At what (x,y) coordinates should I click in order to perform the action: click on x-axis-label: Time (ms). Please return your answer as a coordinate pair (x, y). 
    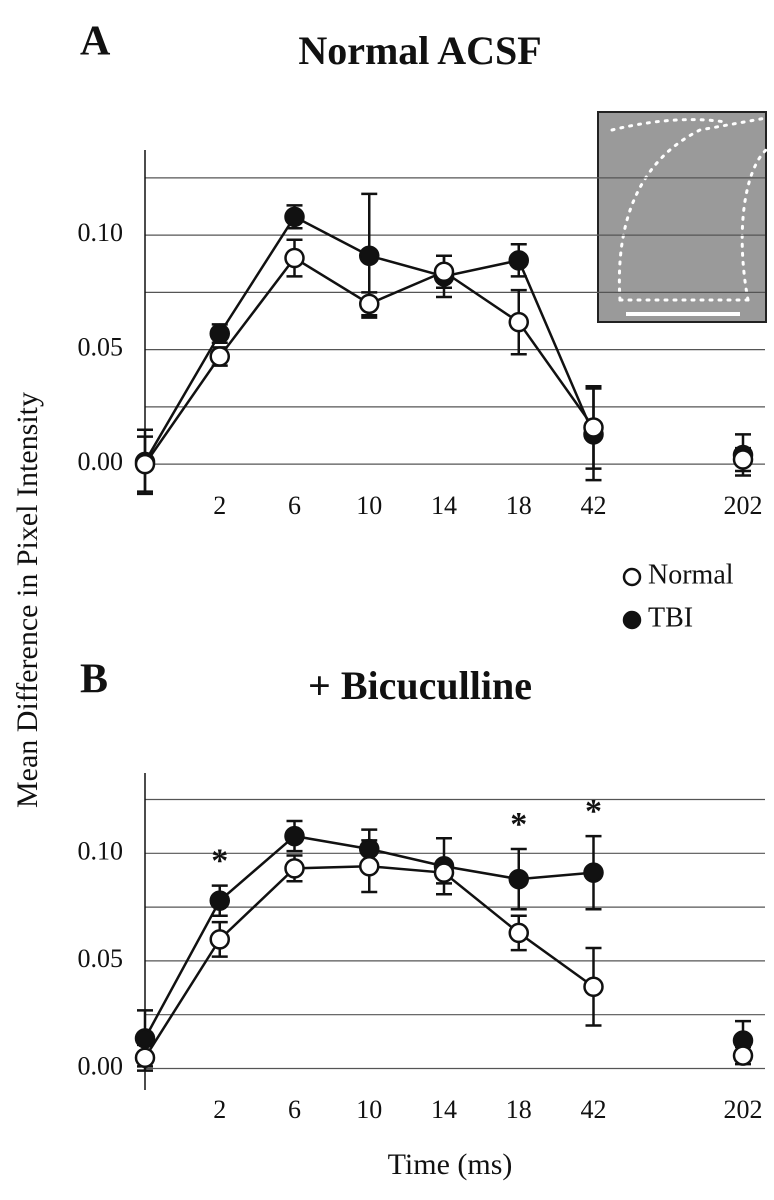
    Looking at the image, I should click on (450, 1164).